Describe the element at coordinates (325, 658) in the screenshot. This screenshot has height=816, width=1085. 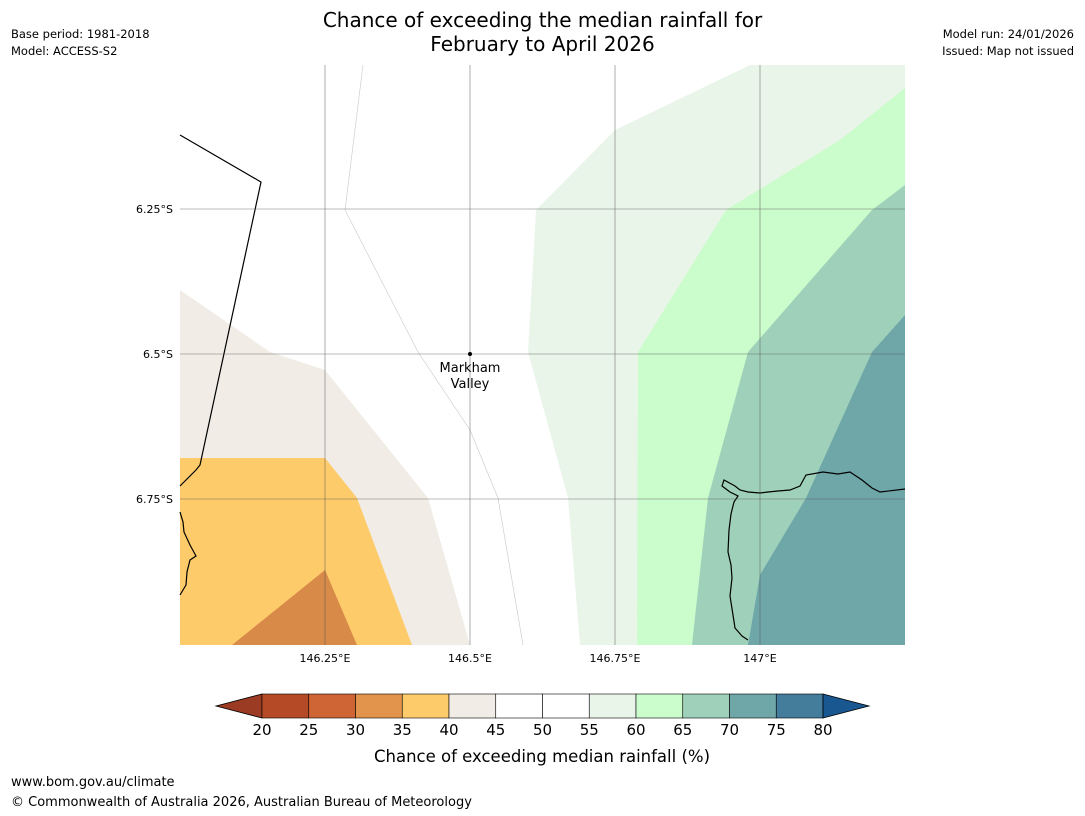
I see `lon-label: 146.25°E` at that location.